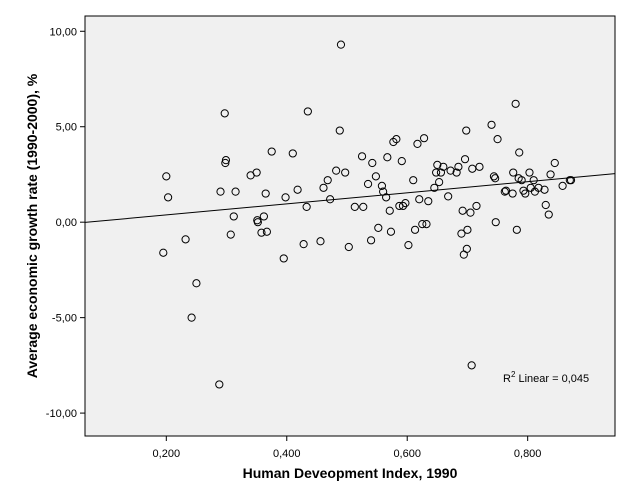 This screenshot has width=629, height=504. What do you see at coordinates (63, 32) in the screenshot?
I see `y-tick-label: 10,00` at bounding box center [63, 32].